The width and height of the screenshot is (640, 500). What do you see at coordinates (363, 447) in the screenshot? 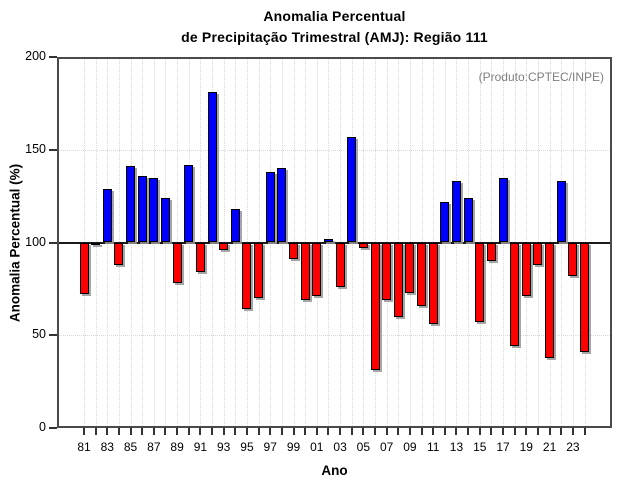
I see `x-tick-label: 05` at bounding box center [363, 447].